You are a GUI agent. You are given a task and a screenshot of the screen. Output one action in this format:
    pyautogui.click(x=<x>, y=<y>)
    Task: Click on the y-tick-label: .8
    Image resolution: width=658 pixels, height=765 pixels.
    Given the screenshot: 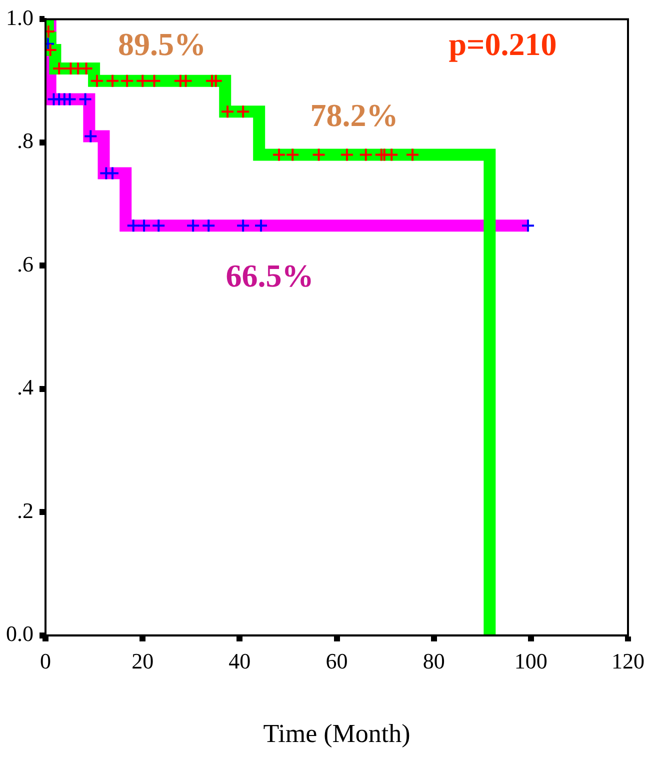 What is the action you would take?
    pyautogui.click(x=25, y=141)
    